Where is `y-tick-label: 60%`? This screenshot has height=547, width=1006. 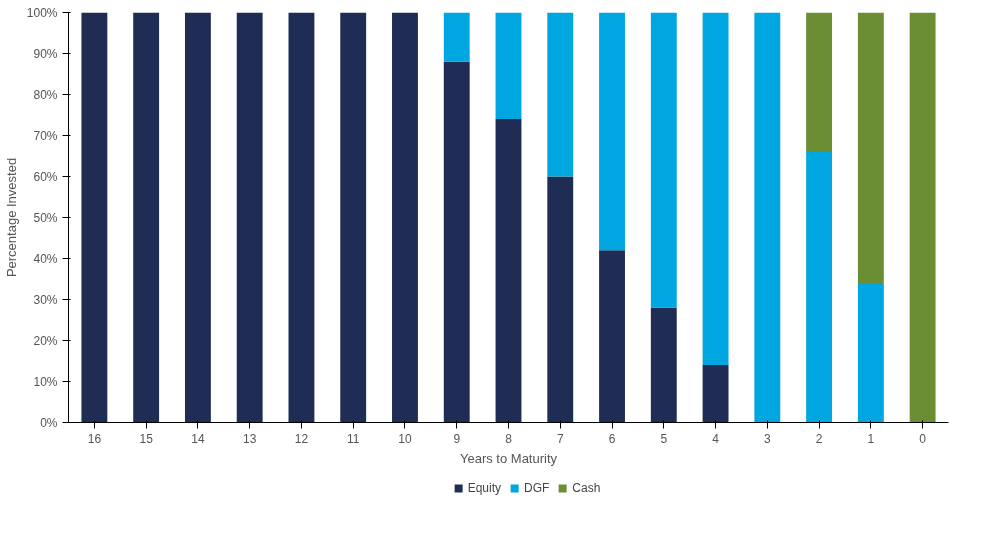 y-tick-label: 60% is located at coordinates (45, 176).